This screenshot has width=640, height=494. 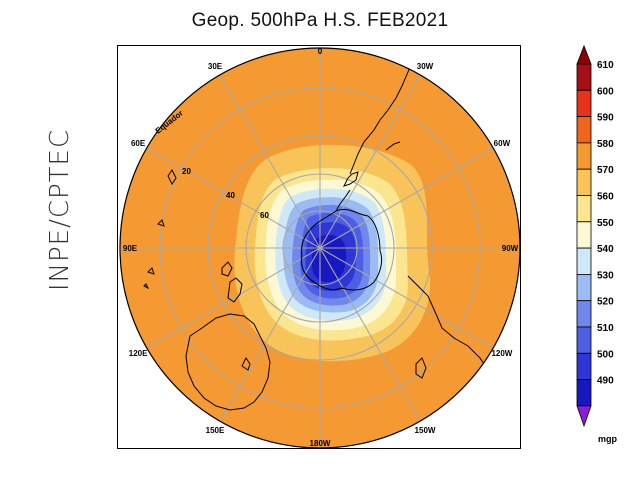 What do you see at coordinates (215, 66) in the screenshot?
I see `longitude-label-30e: 30E` at bounding box center [215, 66].